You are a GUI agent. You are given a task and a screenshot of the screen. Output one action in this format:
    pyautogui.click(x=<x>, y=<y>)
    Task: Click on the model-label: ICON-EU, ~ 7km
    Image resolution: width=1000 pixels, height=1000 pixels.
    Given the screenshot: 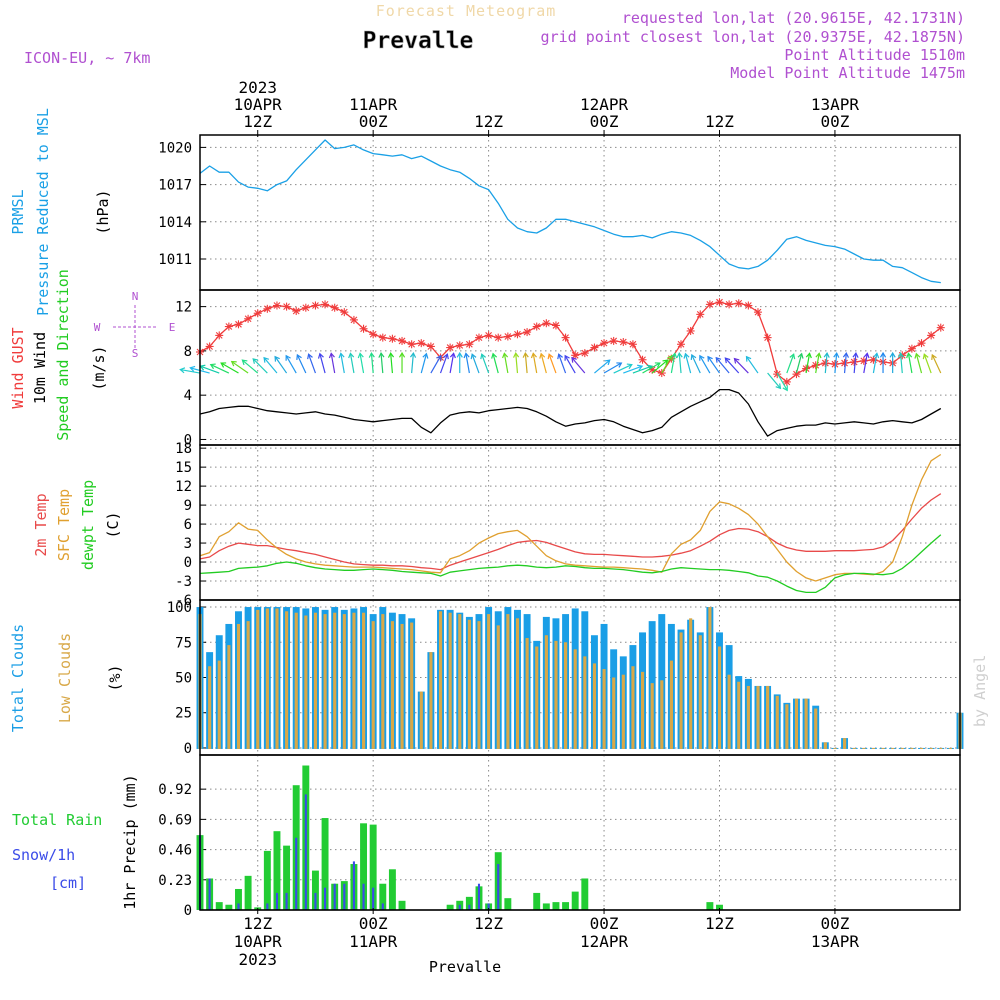 What is the action you would take?
    pyautogui.click(x=87, y=58)
    